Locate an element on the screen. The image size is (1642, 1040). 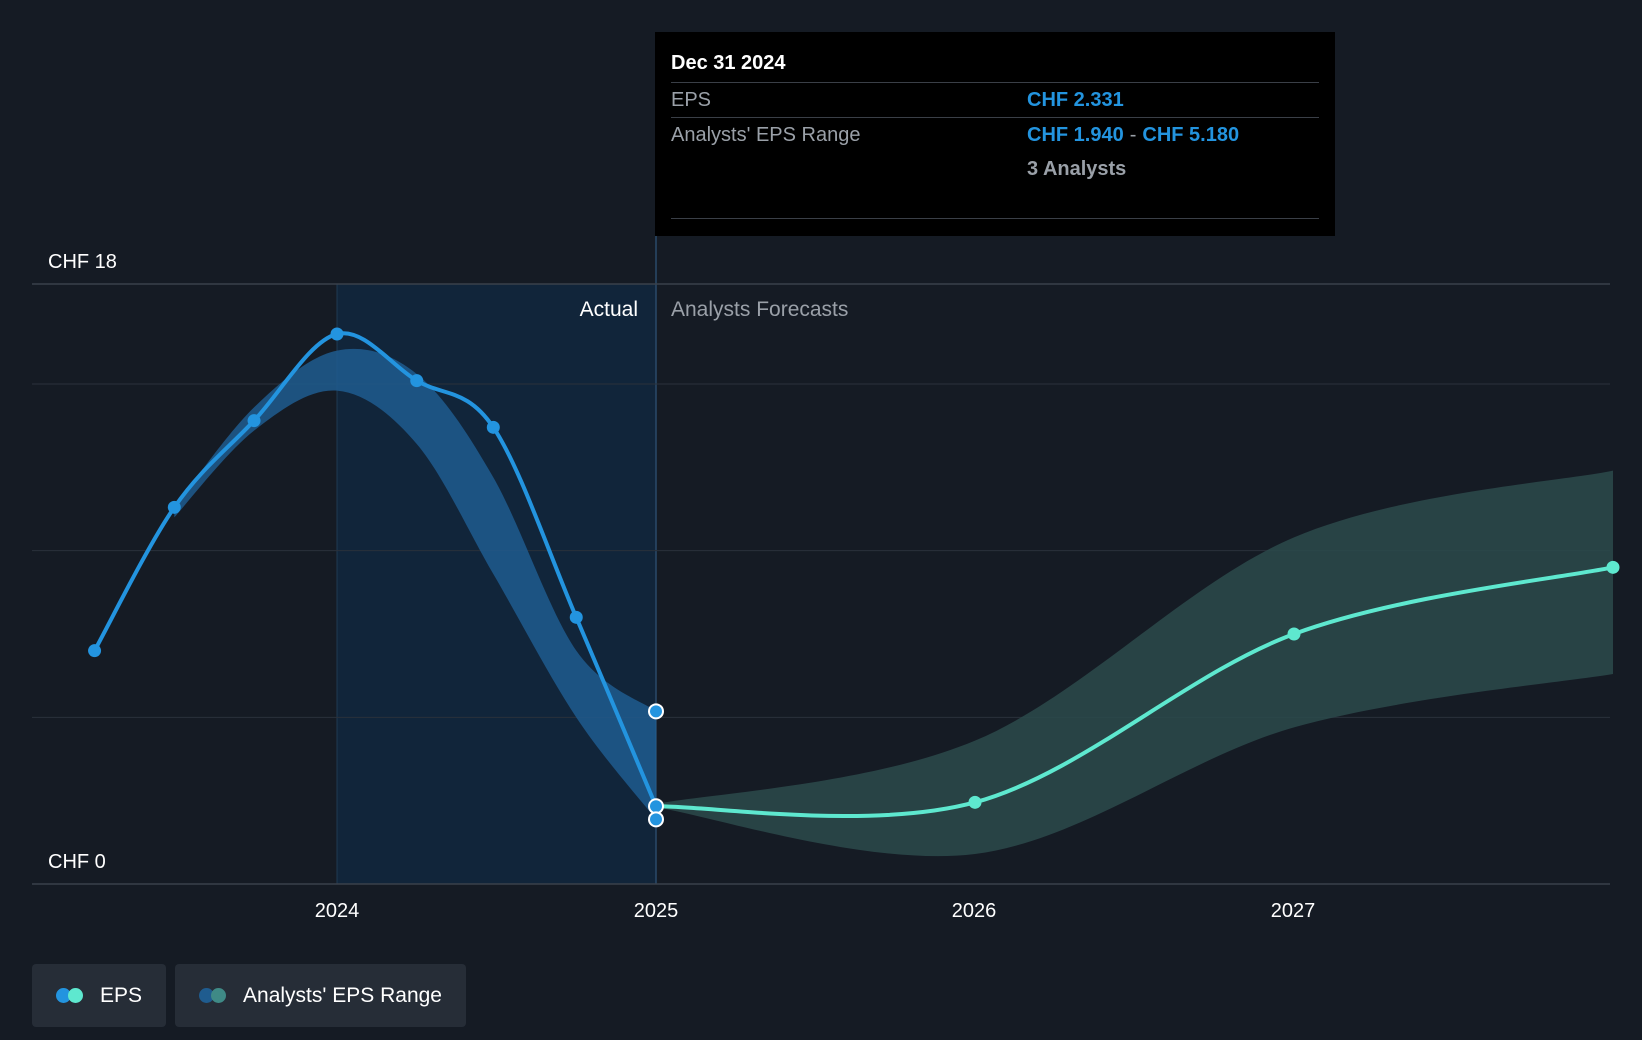
tooltip-range-high: CHF 5.180 is located at coordinates (1191, 135).